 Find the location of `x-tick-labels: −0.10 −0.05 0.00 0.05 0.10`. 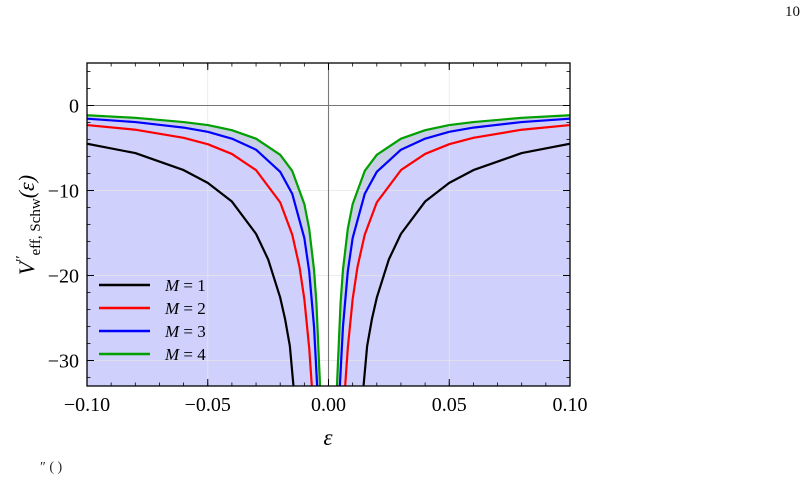

x-tick-labels: −0.10 −0.05 0.00 0.05 0.10 is located at coordinates (326, 405).